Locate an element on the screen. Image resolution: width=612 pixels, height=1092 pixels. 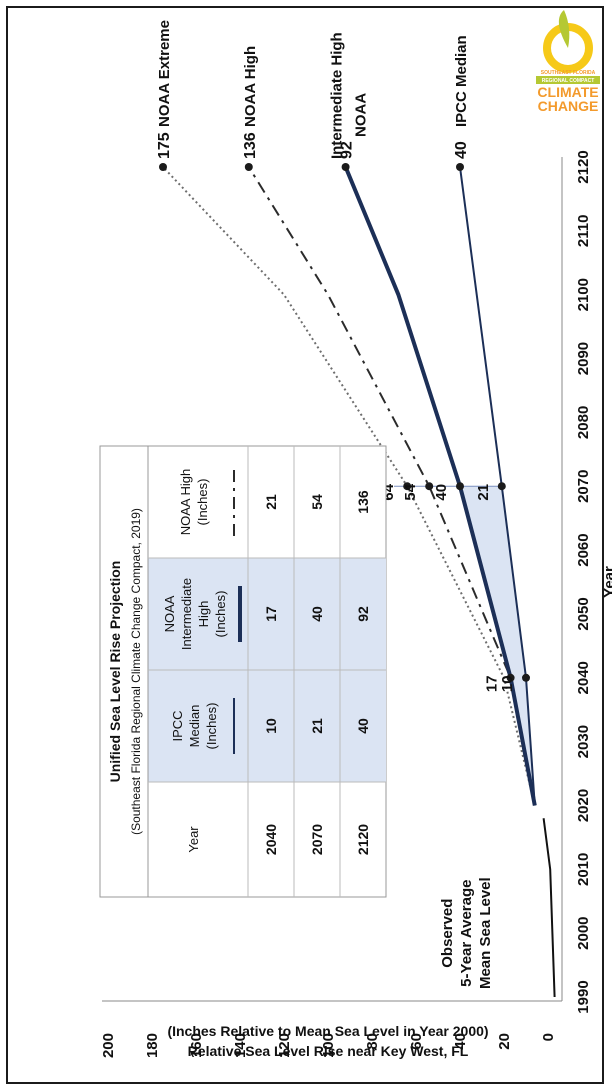
table-header-cell: Median is located at coordinates (194, 726).